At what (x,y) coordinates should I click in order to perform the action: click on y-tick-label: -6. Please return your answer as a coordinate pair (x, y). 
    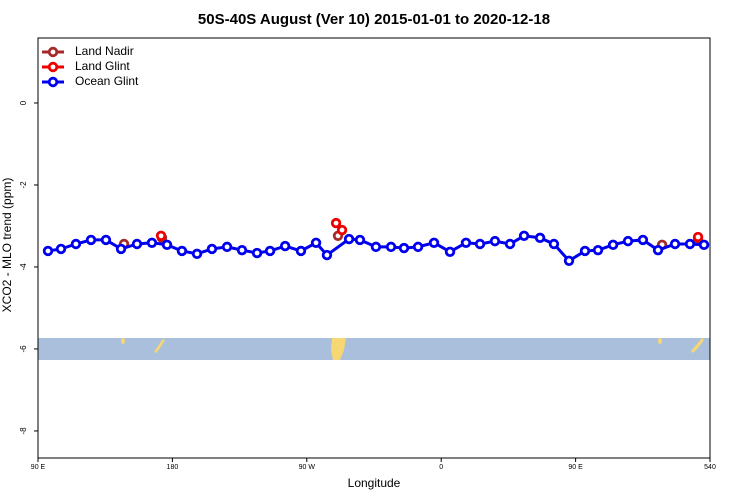
    Looking at the image, I should click on (23, 349).